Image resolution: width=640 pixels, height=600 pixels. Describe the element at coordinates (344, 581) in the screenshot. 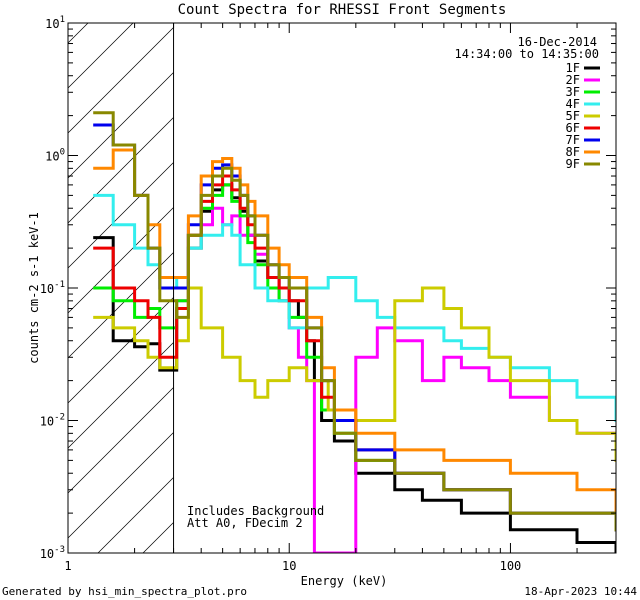

I see `x-axis-label: Energy (keV)` at that location.